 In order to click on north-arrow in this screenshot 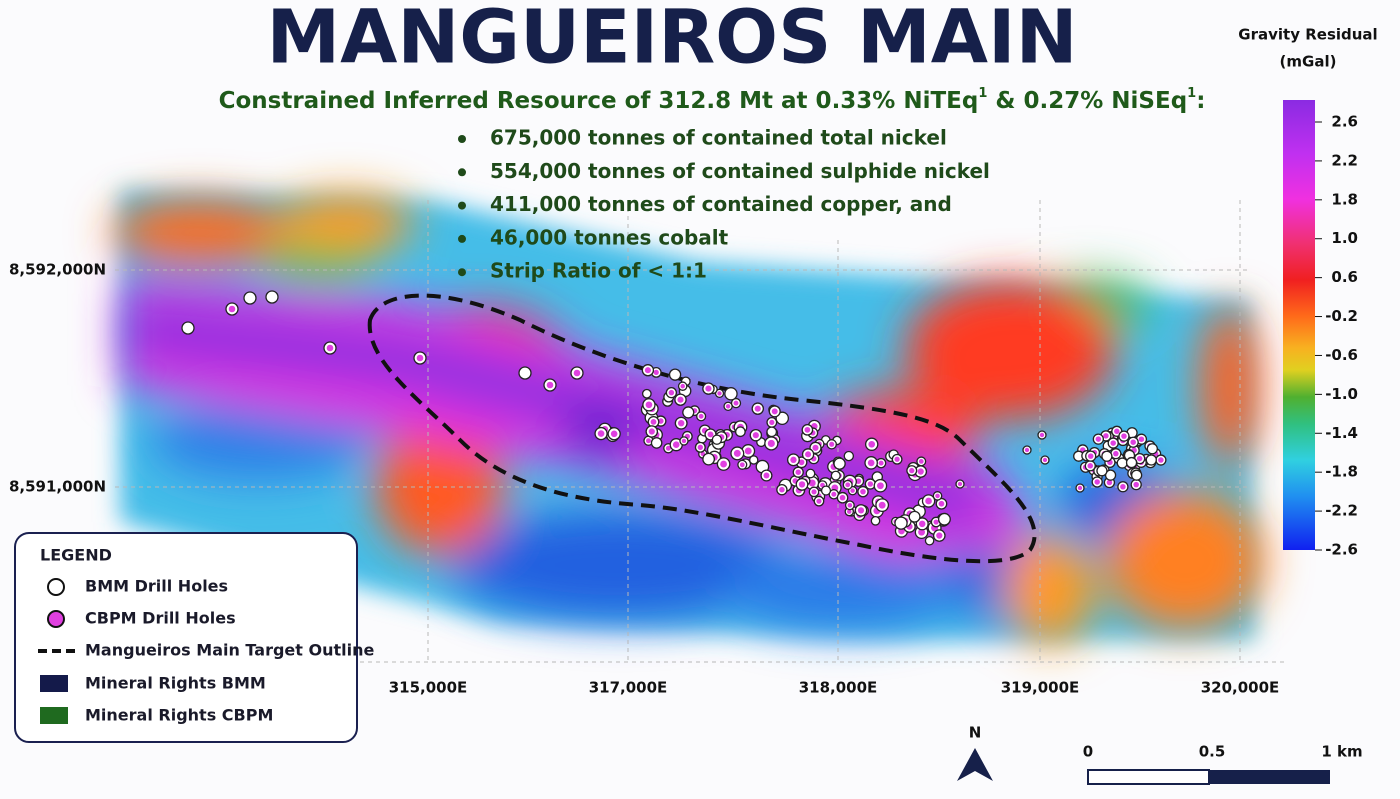, I will do `click(975, 764)`.